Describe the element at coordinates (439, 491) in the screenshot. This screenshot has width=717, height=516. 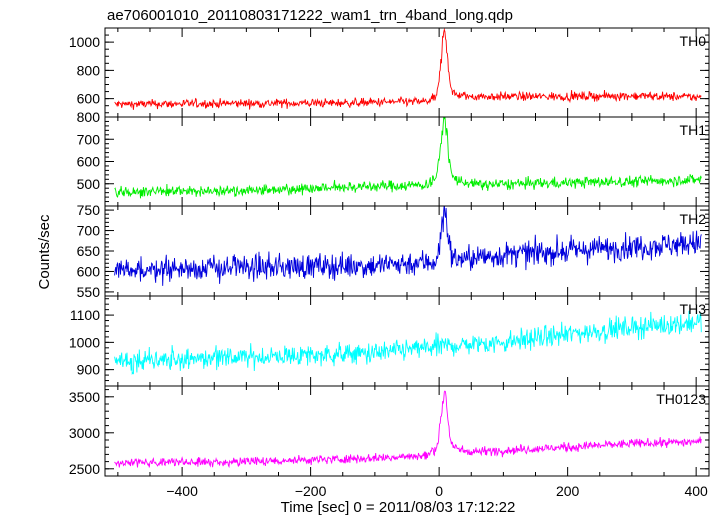
I see `x-tick-label: 0` at that location.